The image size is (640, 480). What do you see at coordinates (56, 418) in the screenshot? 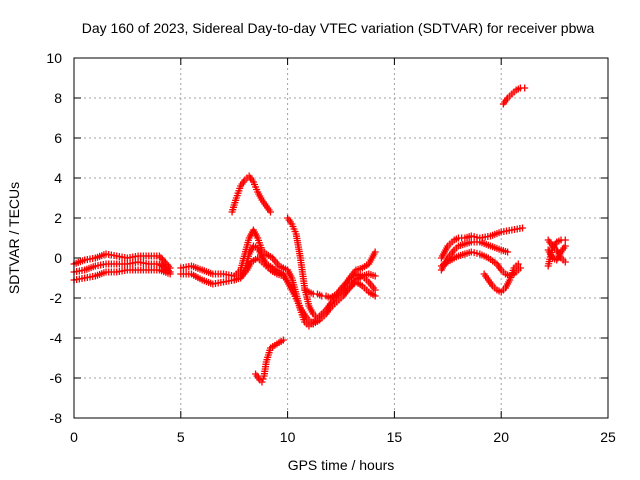
I see `y-tick-label: -8` at bounding box center [56, 418].